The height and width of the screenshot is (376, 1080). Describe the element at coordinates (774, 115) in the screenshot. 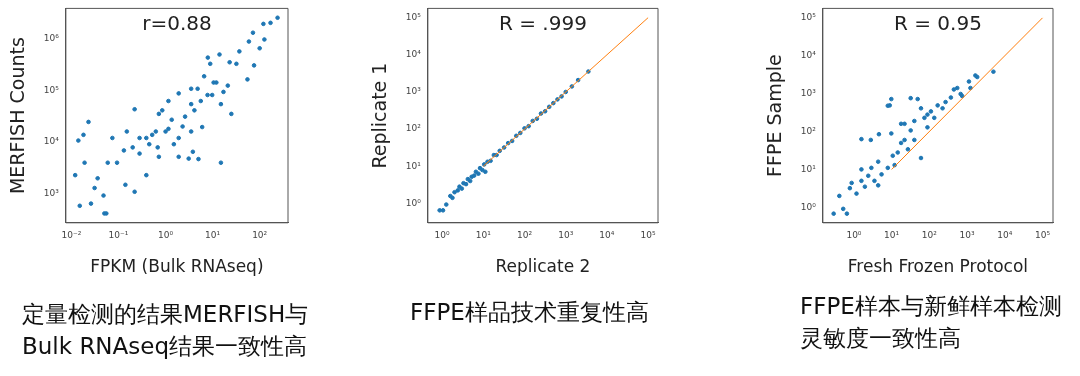

I see `y-axis-title: FFPE Sample` at that location.